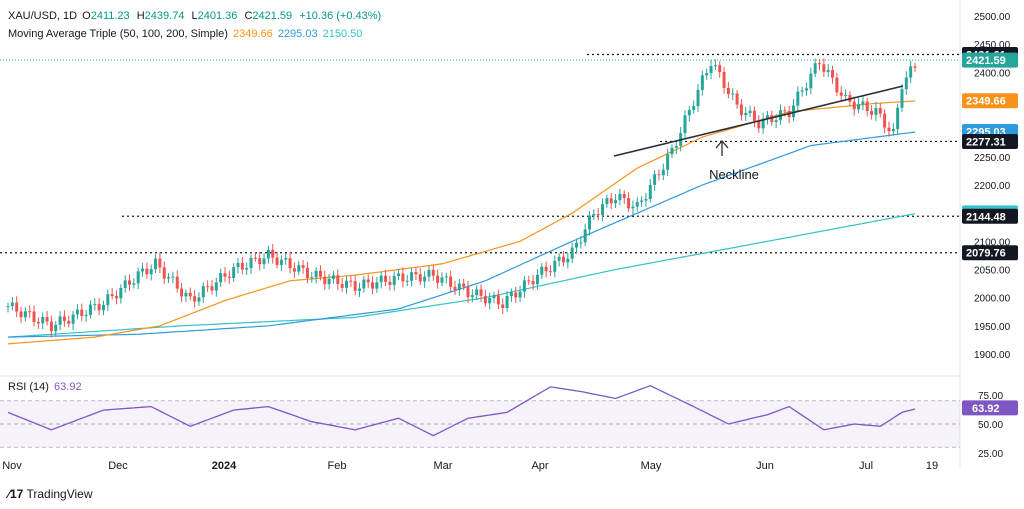 The image size is (1024, 509). I want to click on tradingview-logo: ⁄17 TradingView, so click(50, 494).